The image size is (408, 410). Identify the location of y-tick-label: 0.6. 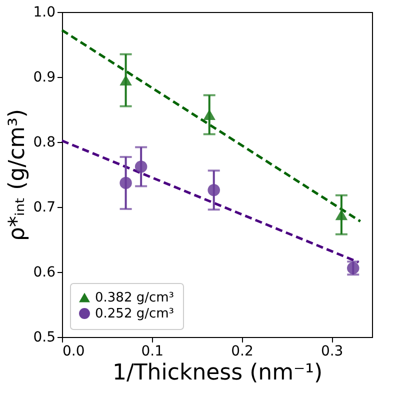
(44, 272).